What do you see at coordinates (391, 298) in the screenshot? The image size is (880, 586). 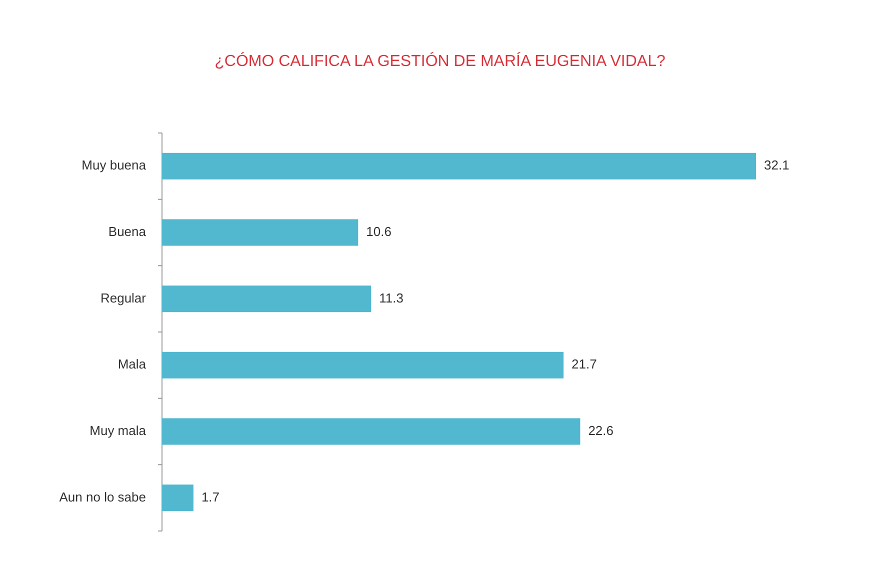 I see `data-label: 11.3` at bounding box center [391, 298].